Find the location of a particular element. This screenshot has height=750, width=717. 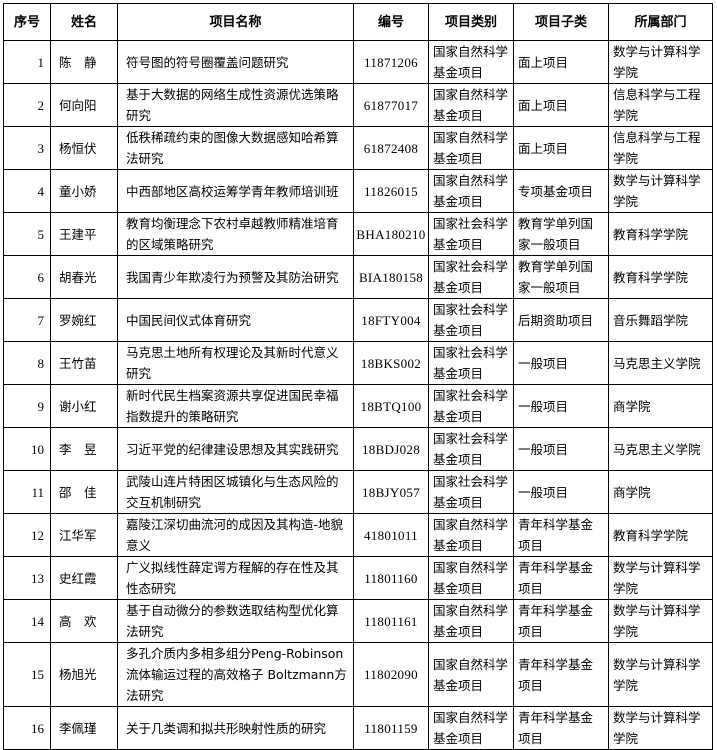

project-title: 低秩稀疏约束的图像大数据感知哈希算法研究 is located at coordinates (235, 148).